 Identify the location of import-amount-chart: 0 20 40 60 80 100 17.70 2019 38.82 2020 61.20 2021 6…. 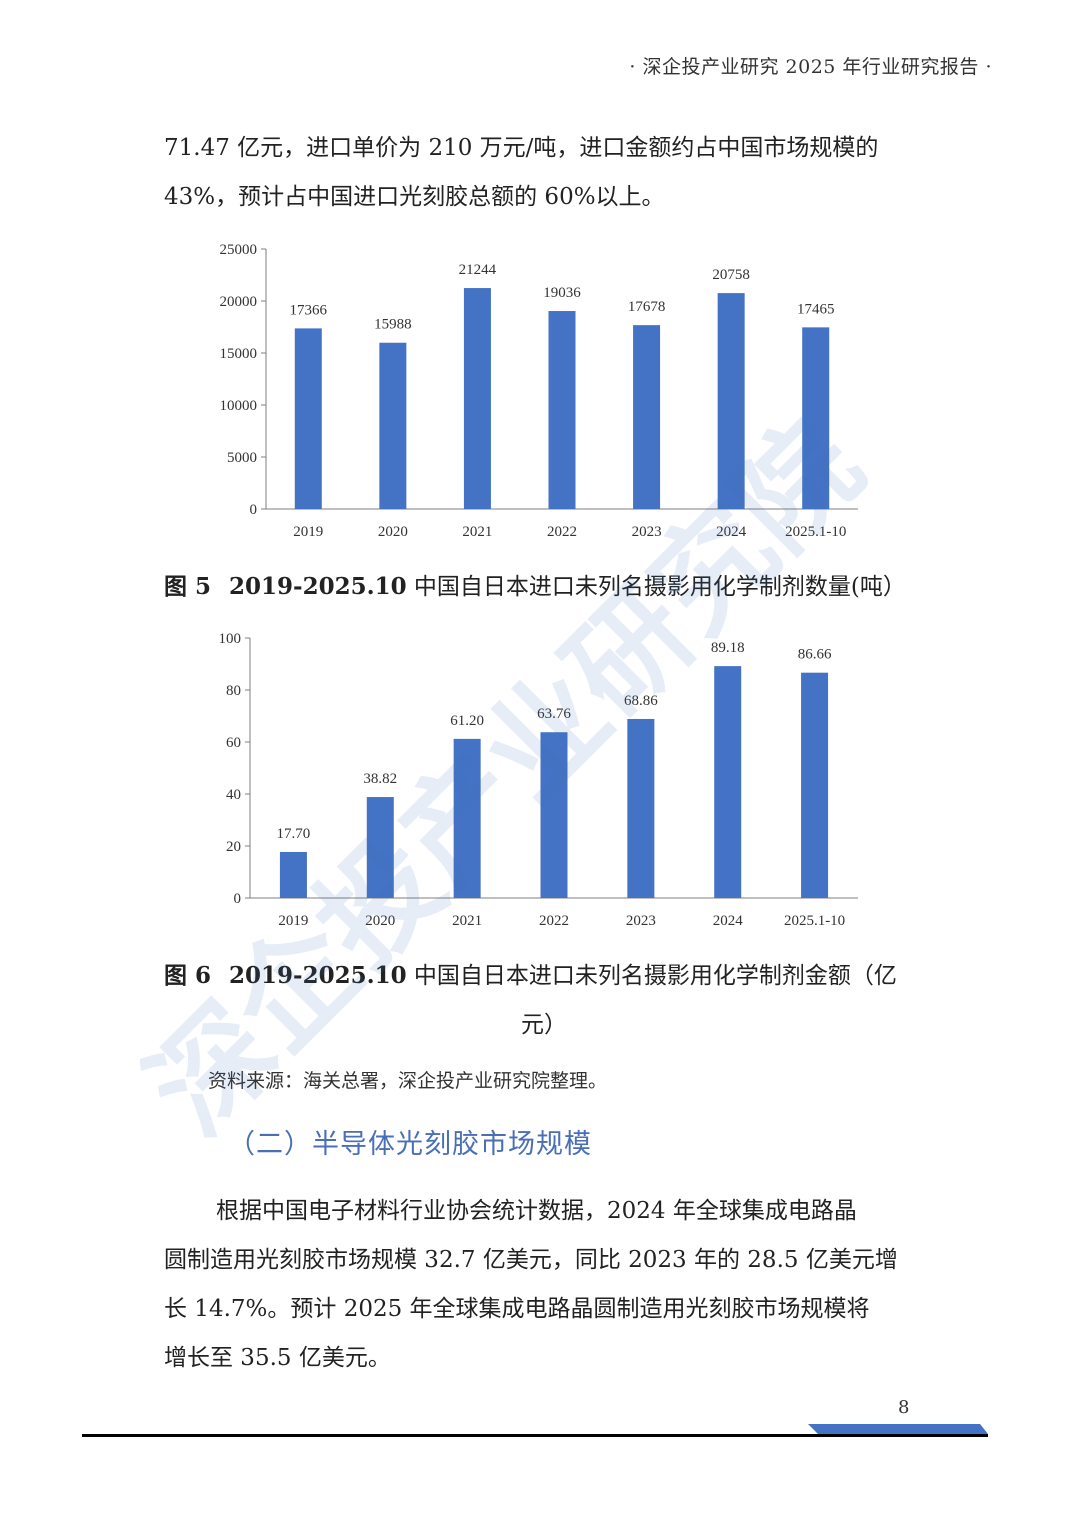
(538, 780).